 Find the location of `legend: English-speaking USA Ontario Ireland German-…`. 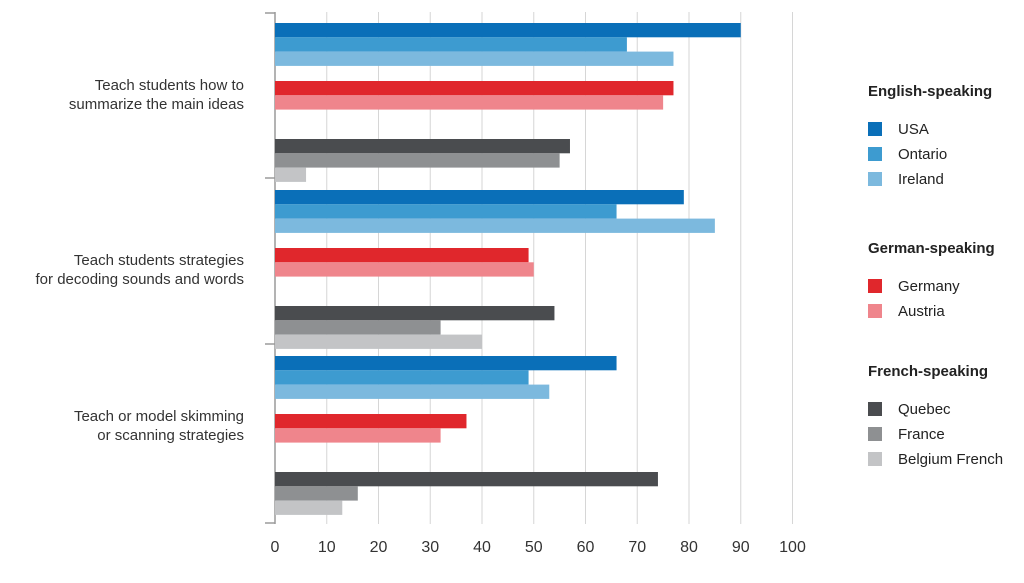

legend: English-speaking USA Ontario Ireland German-… is located at coordinates (935, 275).